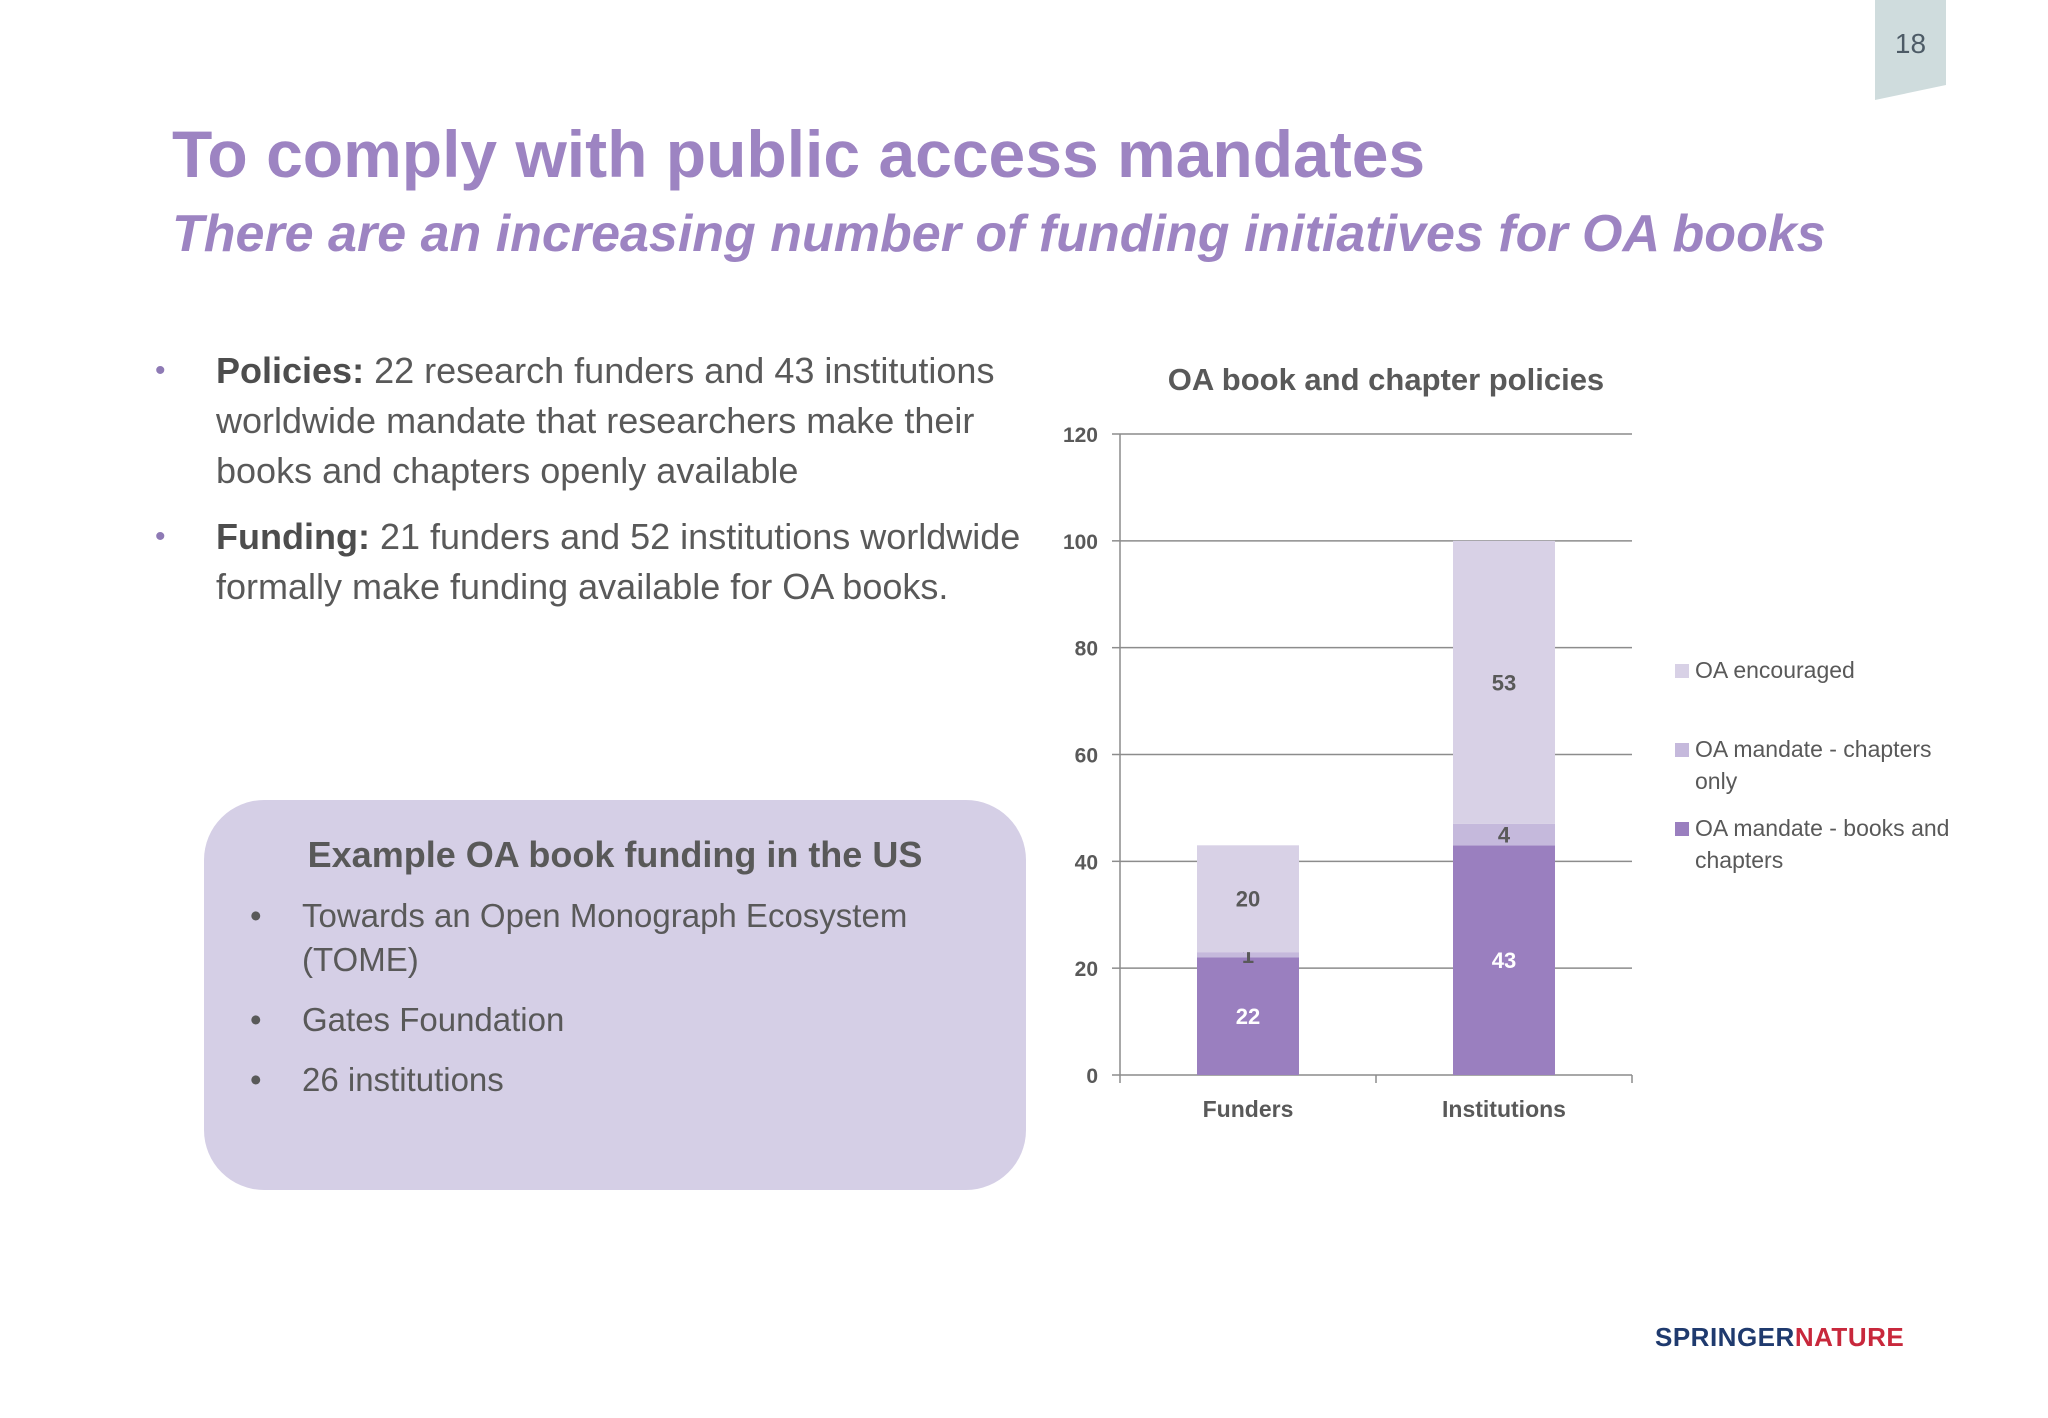 This screenshot has height=1418, width=2048. I want to click on data-label: 43, so click(1504, 960).